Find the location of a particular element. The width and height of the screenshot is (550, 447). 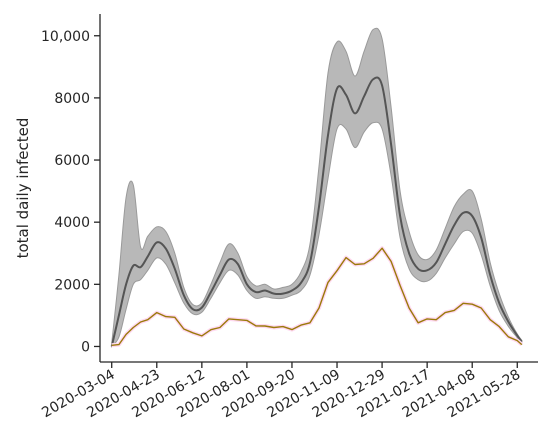

y-tick-label: 0 is located at coordinates (85, 347).